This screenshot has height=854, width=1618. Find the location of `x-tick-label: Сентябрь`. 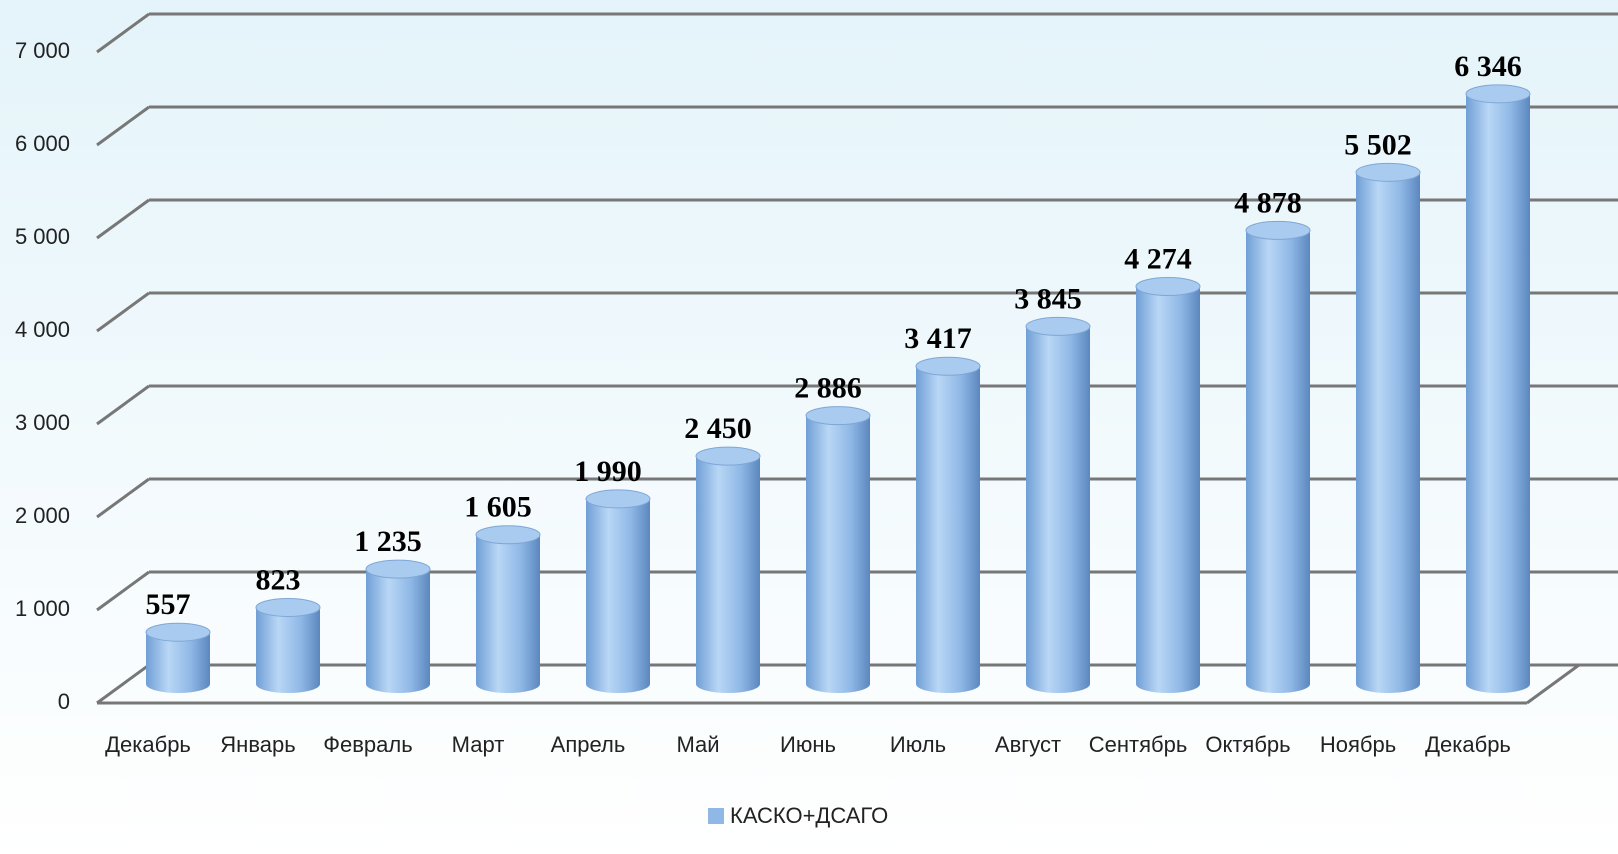

x-tick-label: Сентябрь is located at coordinates (1138, 744).